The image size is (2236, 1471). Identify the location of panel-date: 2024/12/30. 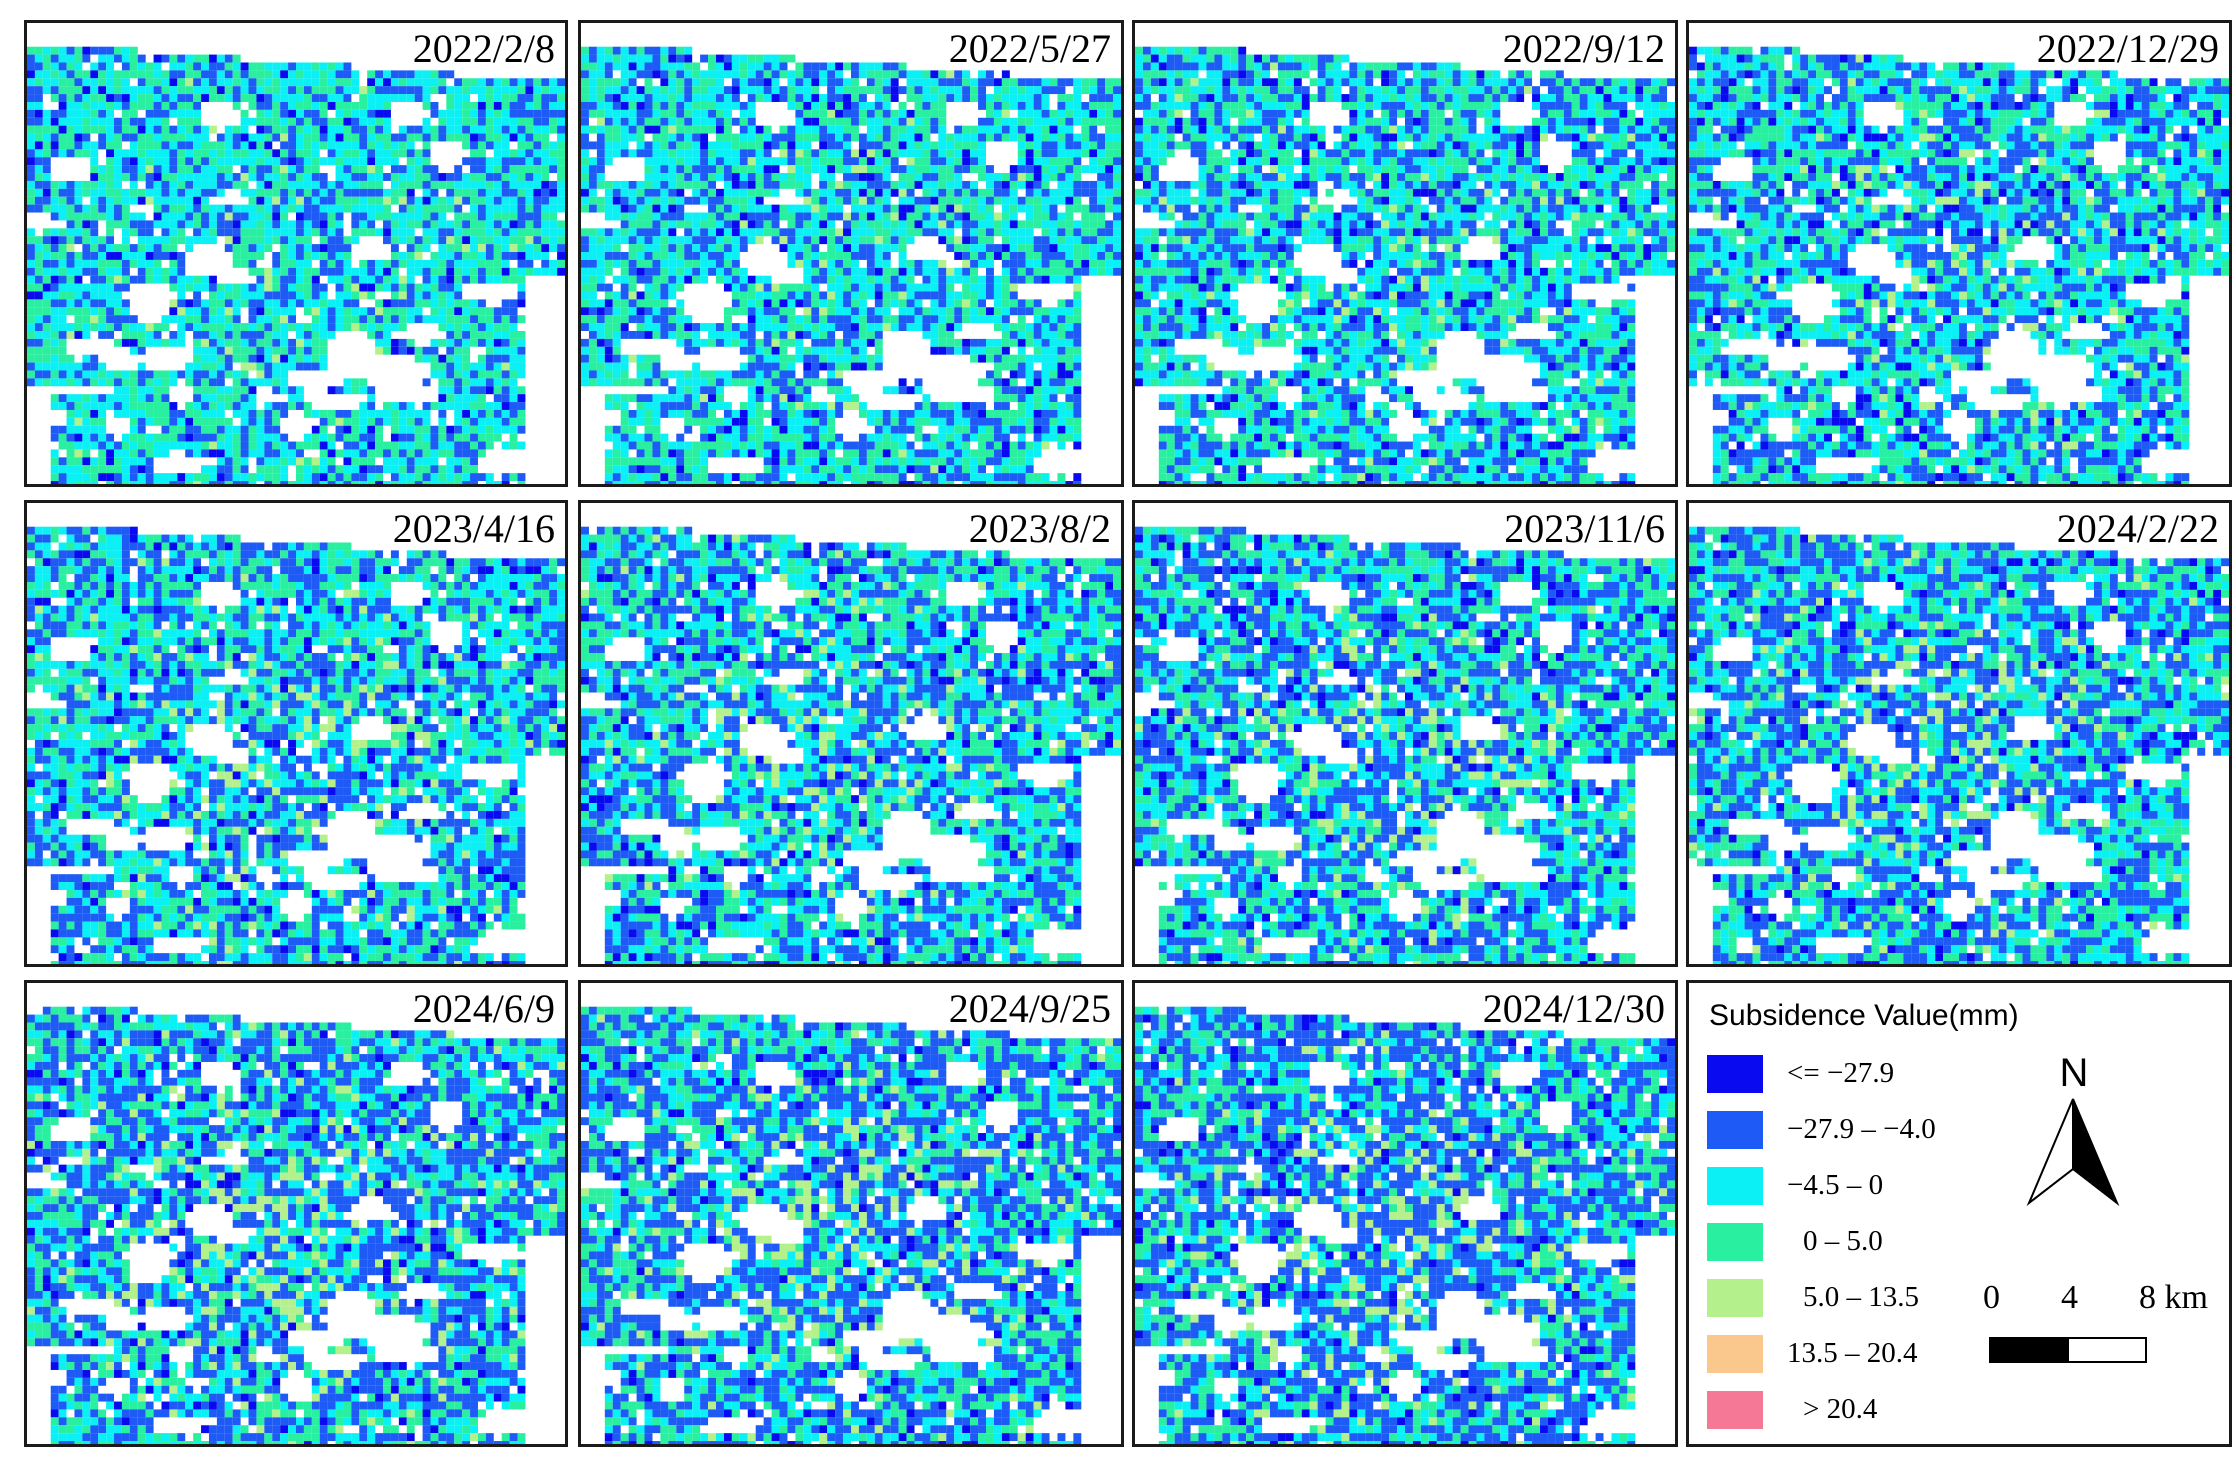
(1574, 1009).